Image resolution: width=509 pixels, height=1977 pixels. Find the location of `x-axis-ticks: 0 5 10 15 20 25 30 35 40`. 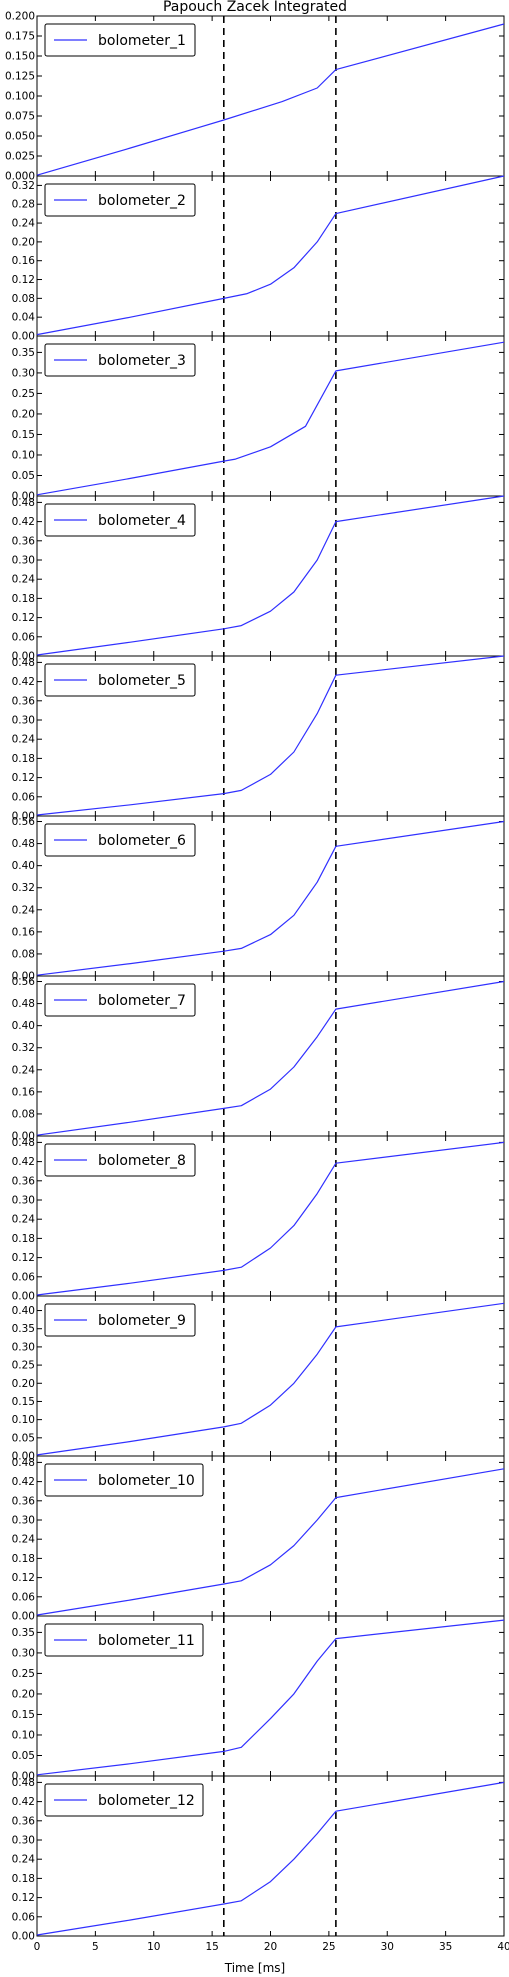

x-axis-ticks: 0 5 10 15 20 25 30 35 40 is located at coordinates (271, 1947).